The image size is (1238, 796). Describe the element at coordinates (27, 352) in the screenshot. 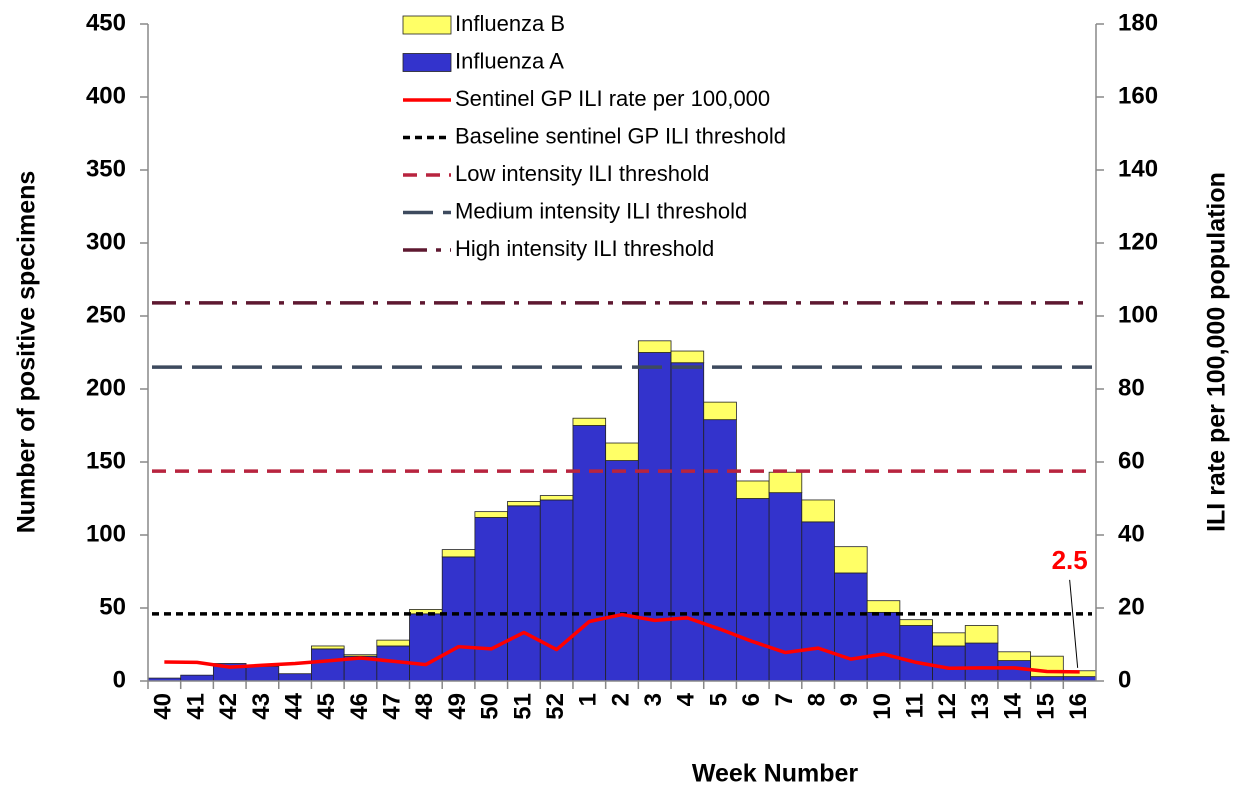

I see `y-axis-title: Number of positive specimens` at that location.